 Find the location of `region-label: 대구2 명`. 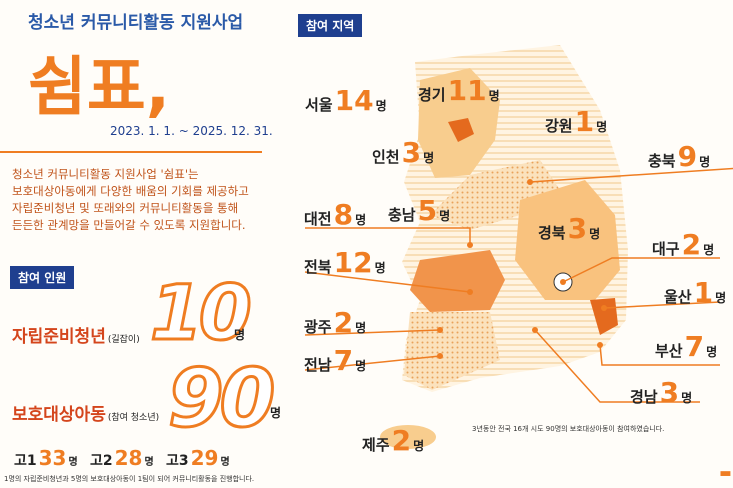

region-label: 대구2 명 is located at coordinates (683, 244).